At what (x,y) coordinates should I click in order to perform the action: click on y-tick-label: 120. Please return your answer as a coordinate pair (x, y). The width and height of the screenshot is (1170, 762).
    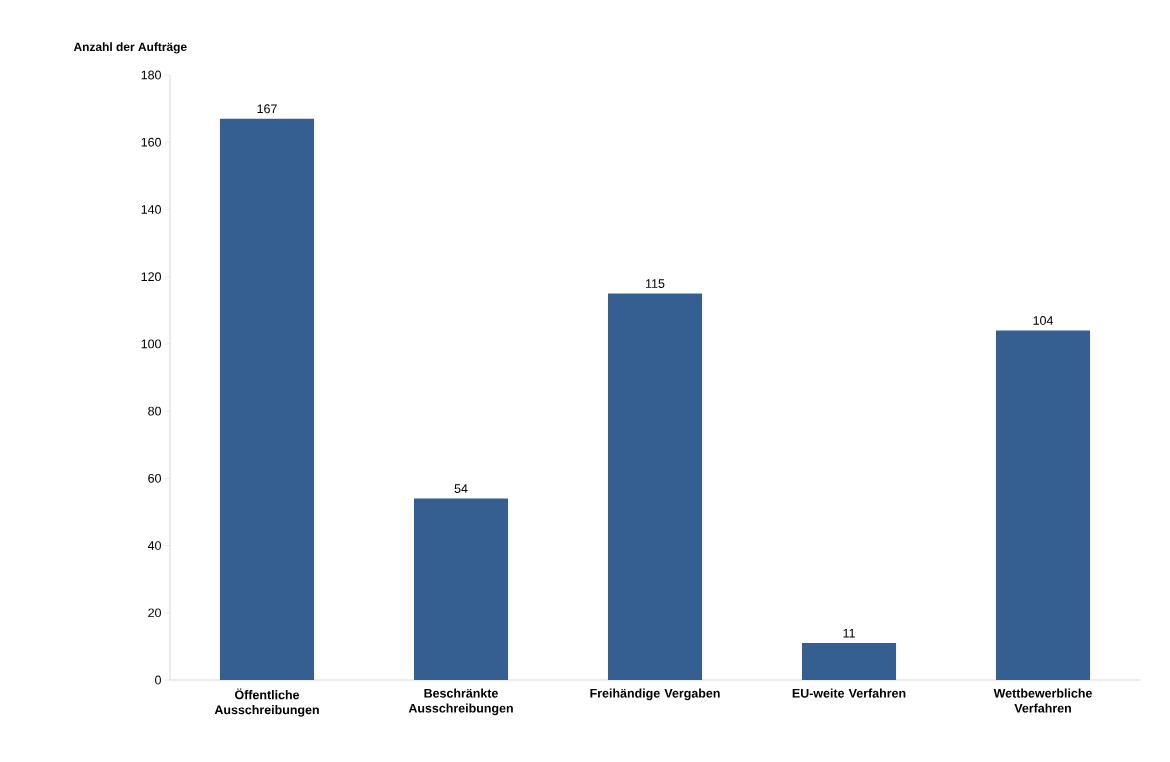
    Looking at the image, I should click on (151, 277).